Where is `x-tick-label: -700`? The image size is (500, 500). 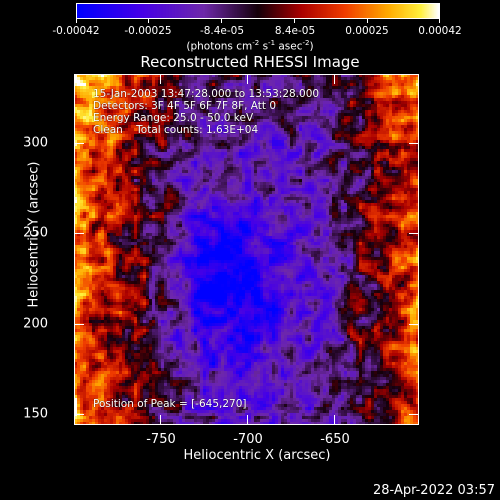
x-tick-label: -700 is located at coordinates (248, 439).